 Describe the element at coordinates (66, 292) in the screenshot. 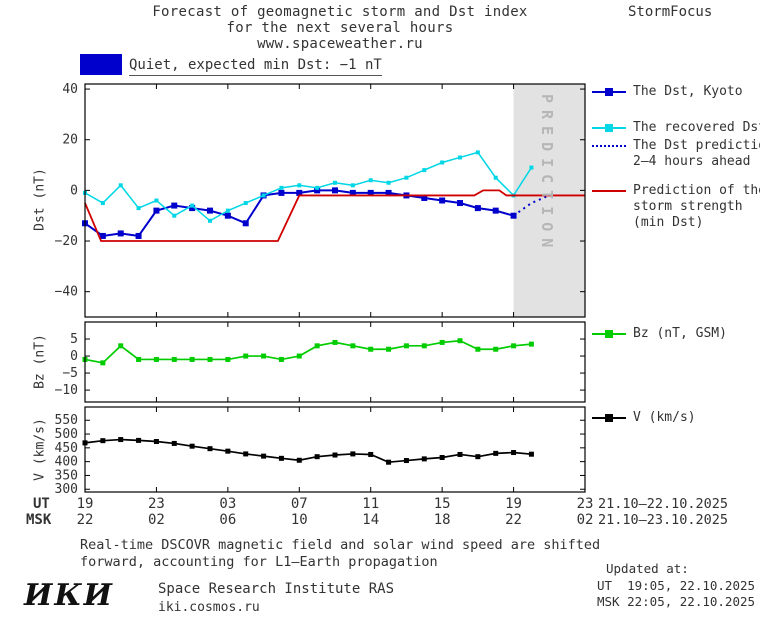

I see `y-tick-label: −40` at that location.